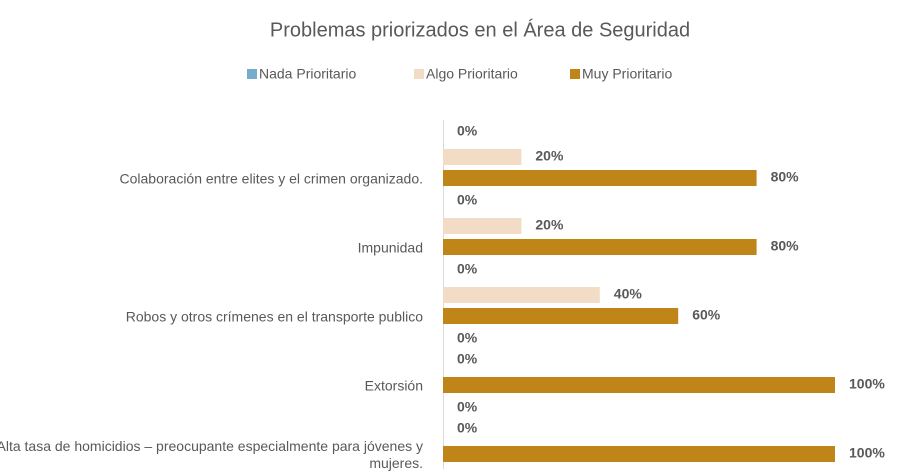 The height and width of the screenshot is (473, 901). Describe the element at coordinates (390, 247) in the screenshot. I see `category-label: Impunidad` at that location.